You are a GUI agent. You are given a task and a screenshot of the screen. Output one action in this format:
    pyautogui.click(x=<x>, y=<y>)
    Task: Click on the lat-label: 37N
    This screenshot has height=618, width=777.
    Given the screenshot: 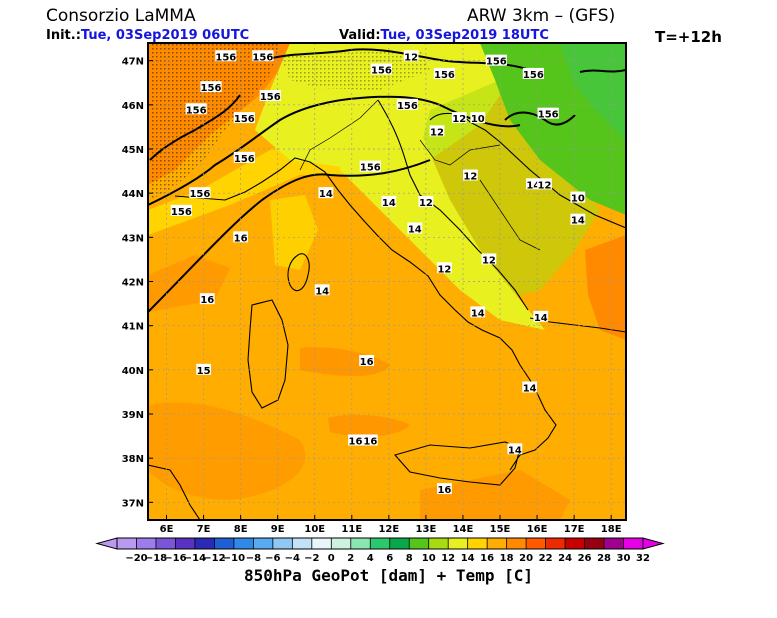 What is the action you would take?
    pyautogui.click(x=133, y=503)
    